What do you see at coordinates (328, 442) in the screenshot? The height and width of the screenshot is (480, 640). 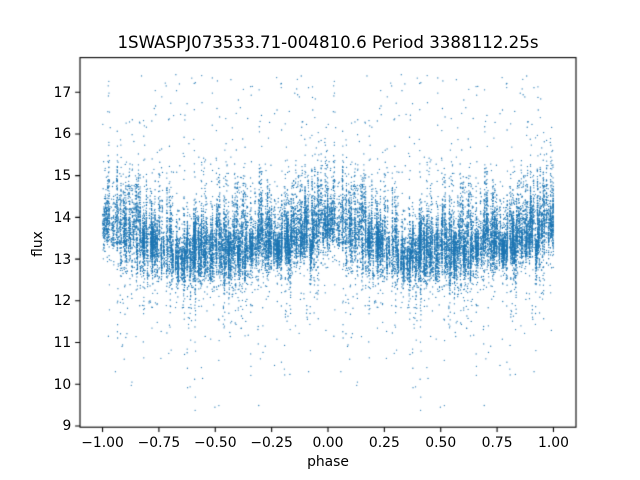 I see `x-tick-label: 0.00` at bounding box center [328, 442].